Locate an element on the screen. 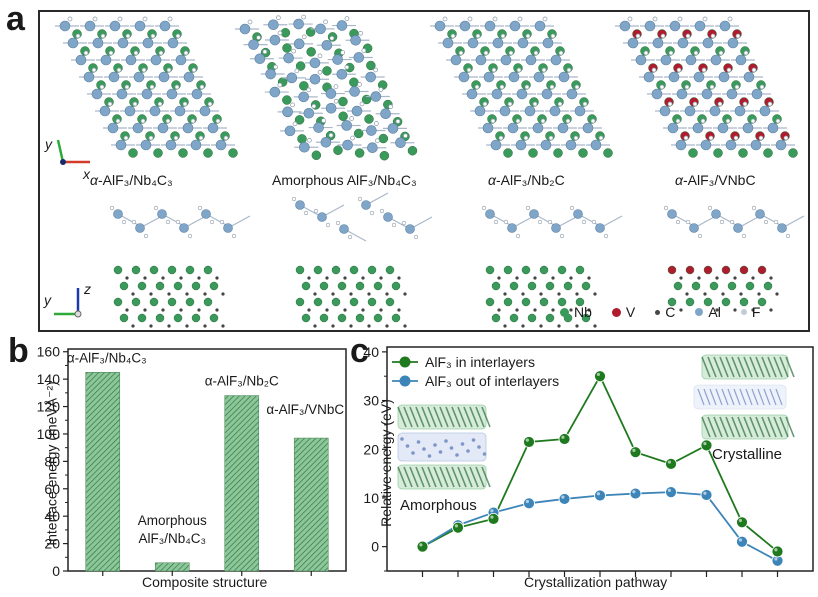 The width and height of the screenshot is (818, 597). structure-label-1: α-AlF₃/Nb₄C₃ is located at coordinates (131, 180).